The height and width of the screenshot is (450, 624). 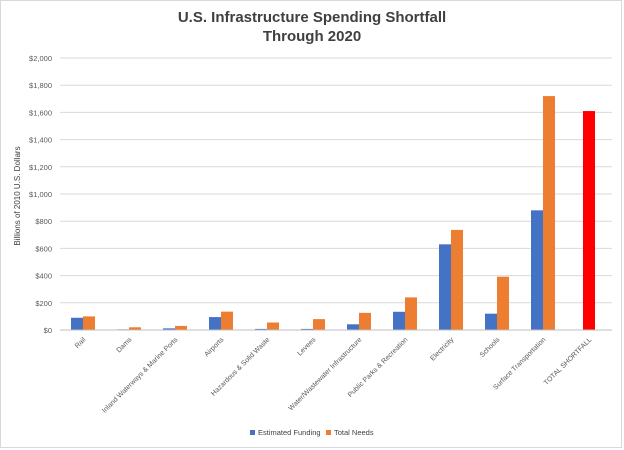 I want to click on y-tick-label: $1,400, so click(x=40, y=140).